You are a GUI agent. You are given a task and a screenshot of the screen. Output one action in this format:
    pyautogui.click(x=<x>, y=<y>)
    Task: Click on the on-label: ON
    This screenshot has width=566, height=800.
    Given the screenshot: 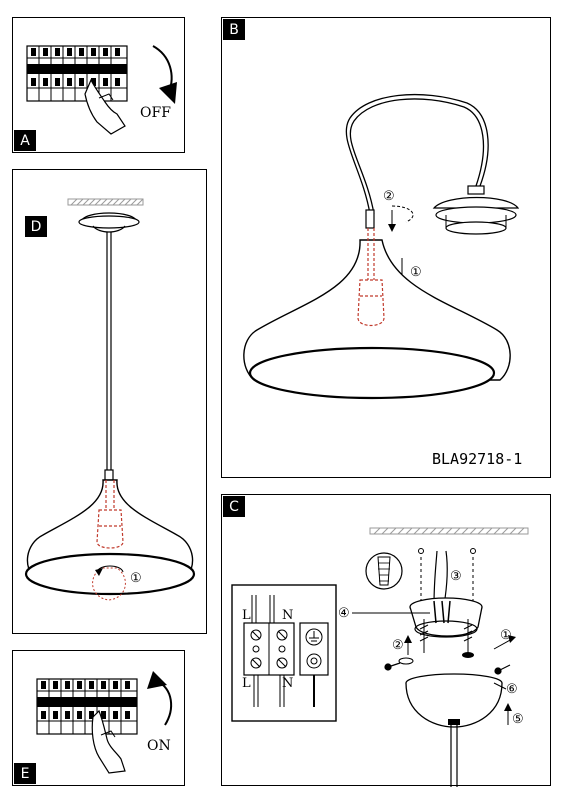 What is the action you would take?
    pyautogui.click(x=159, y=746)
    